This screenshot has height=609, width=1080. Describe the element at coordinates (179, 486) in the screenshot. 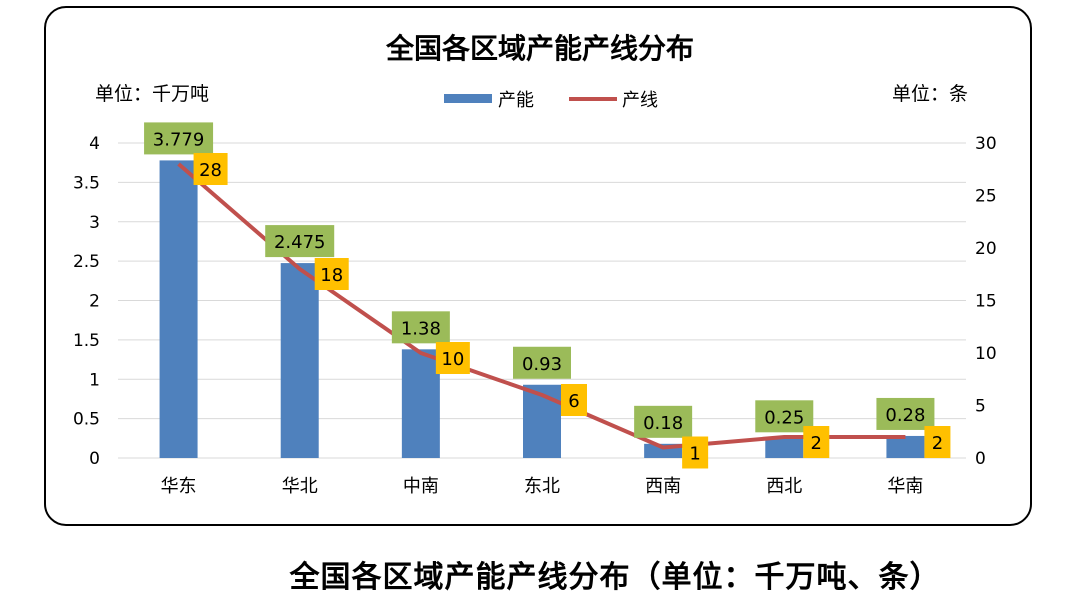

I see `x-tick-label: 华东` at that location.